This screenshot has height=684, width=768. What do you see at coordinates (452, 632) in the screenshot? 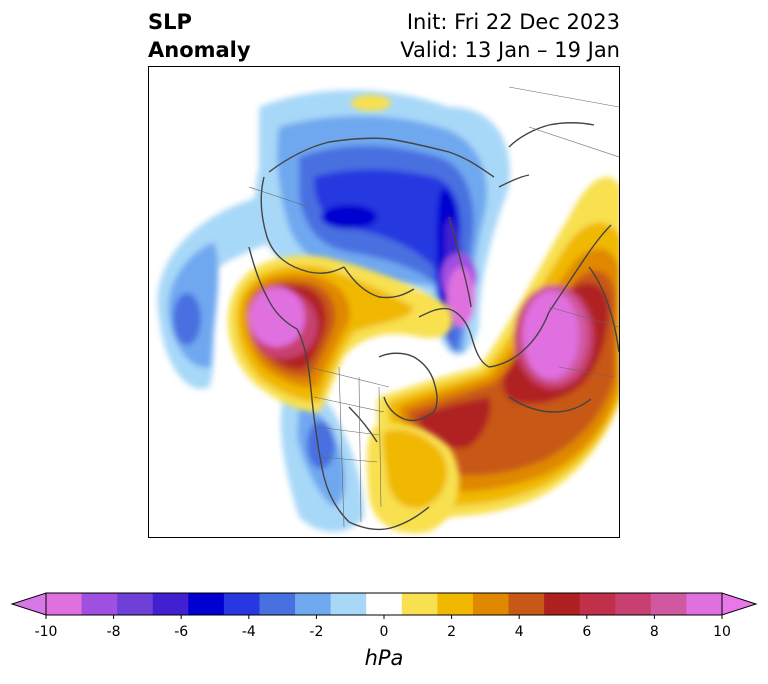
I see `colorbar-tick-label: 2` at bounding box center [452, 632].